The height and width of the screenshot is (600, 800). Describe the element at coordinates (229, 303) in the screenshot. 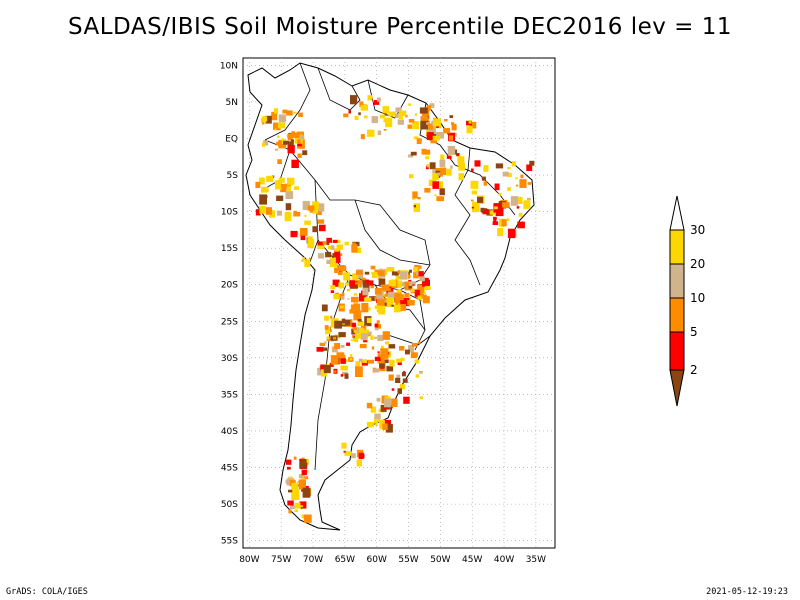

I see `latitude-tick-labels: 10N 5N EQ 5S 10S 15S 20S 25S 30S 35S 40S 45S 50S 55S` at that location.